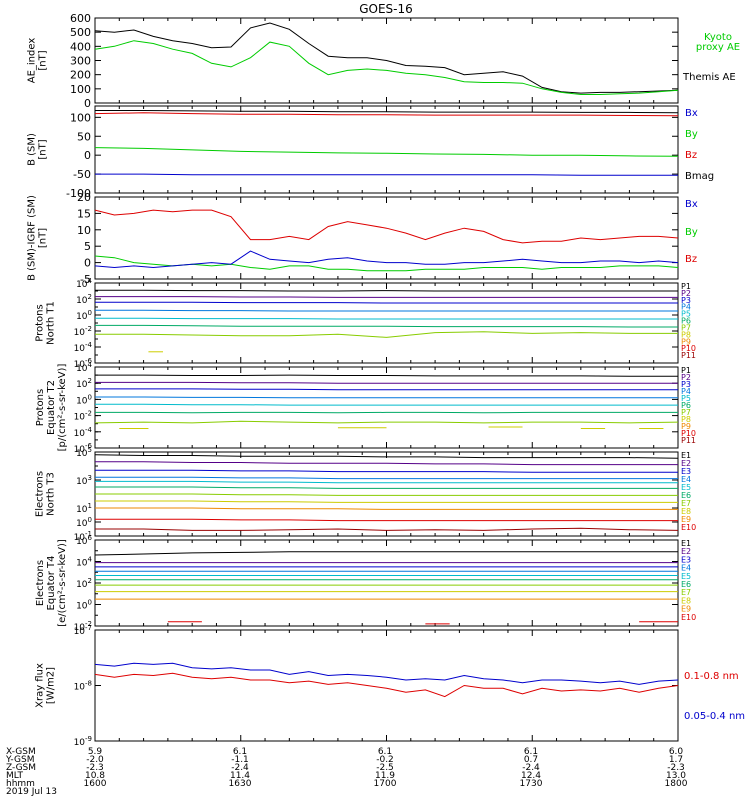  What do you see at coordinates (386, 529) in the screenshot?
I see `series-e11` at bounding box center [386, 529].